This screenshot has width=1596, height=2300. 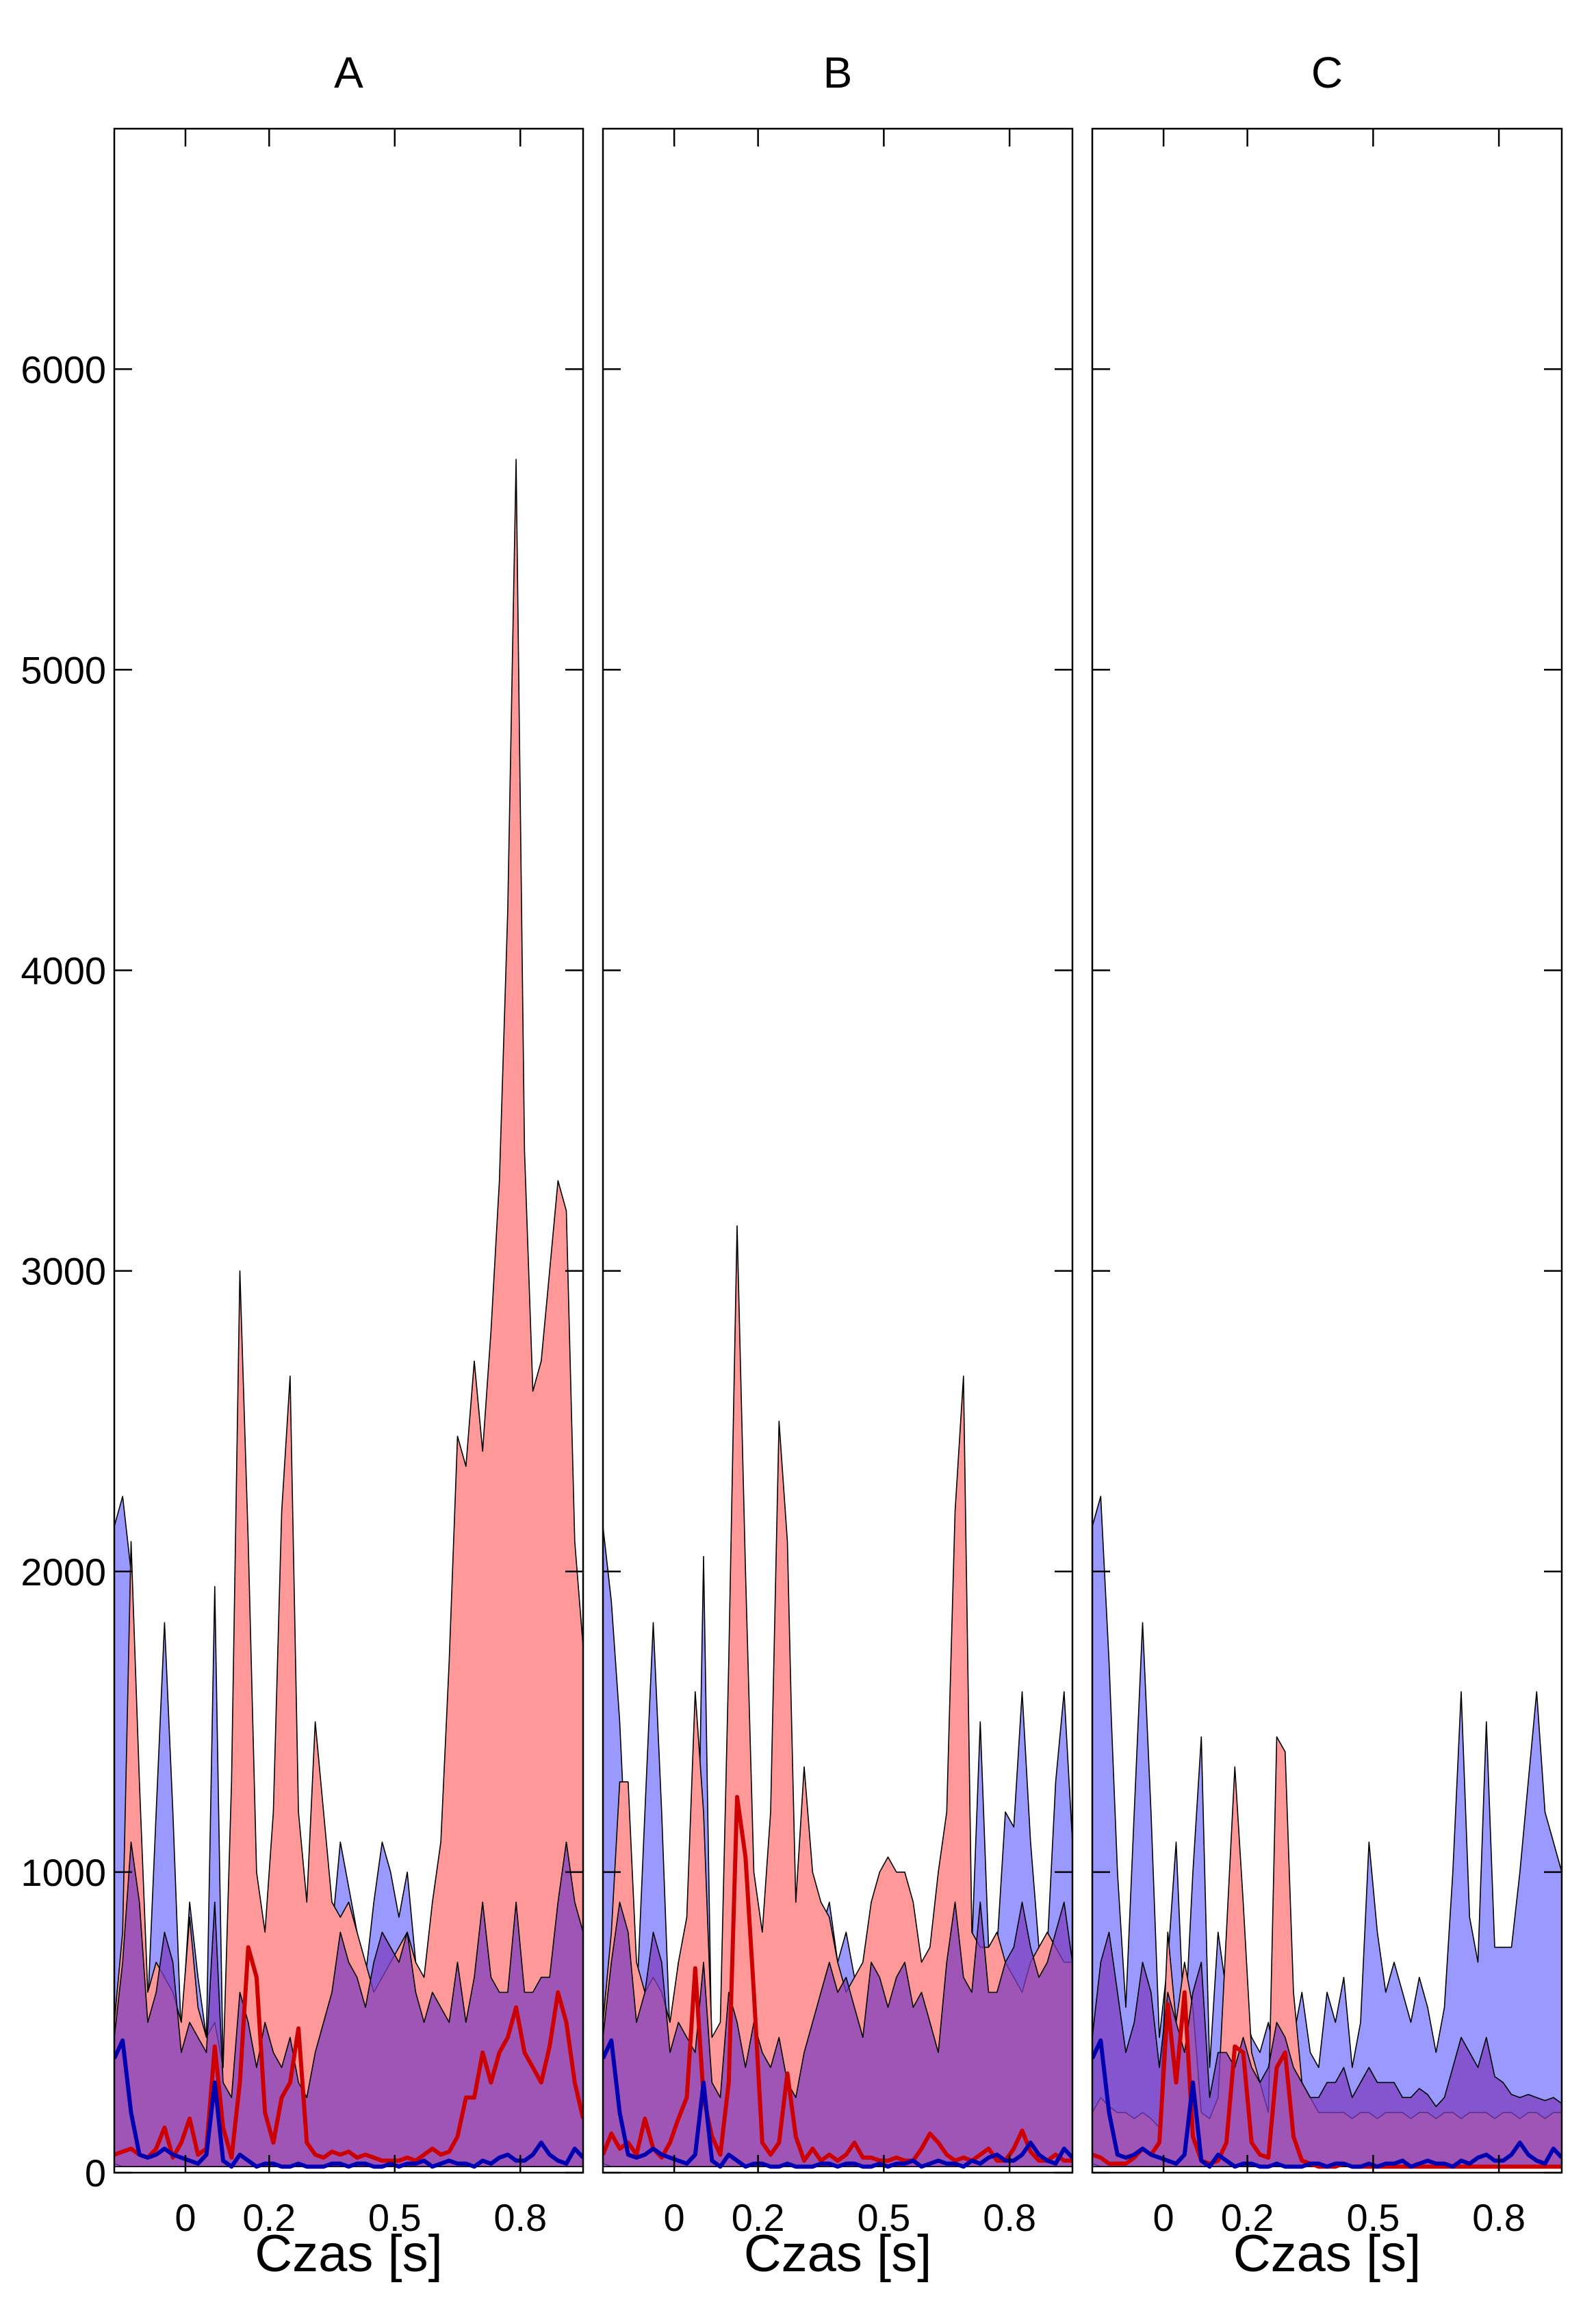 I want to click on y-tick-label: 2000, so click(x=64, y=1572).